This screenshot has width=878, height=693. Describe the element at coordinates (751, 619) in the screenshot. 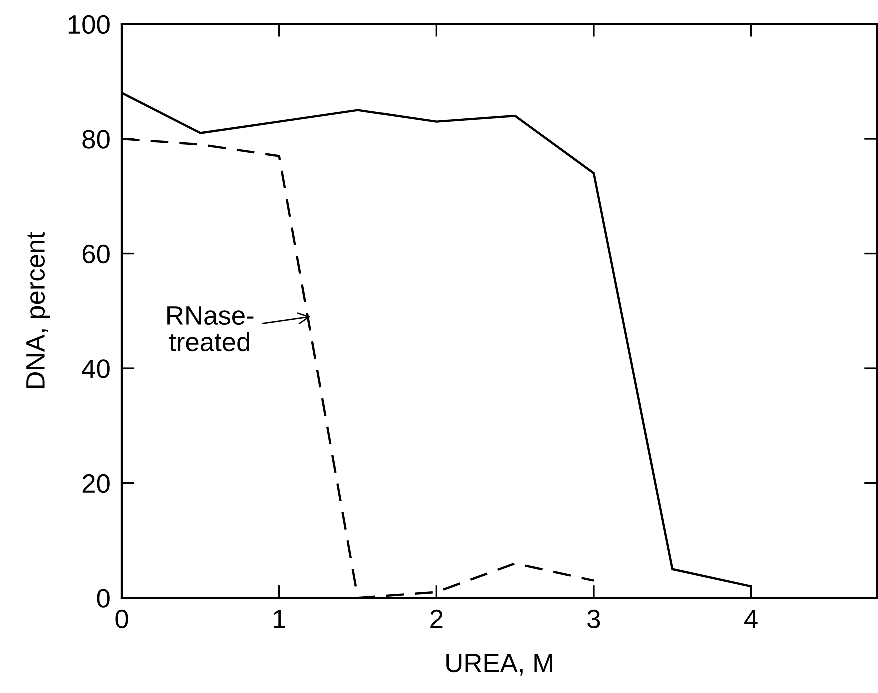

I see `x-tick-label: 4` at that location.